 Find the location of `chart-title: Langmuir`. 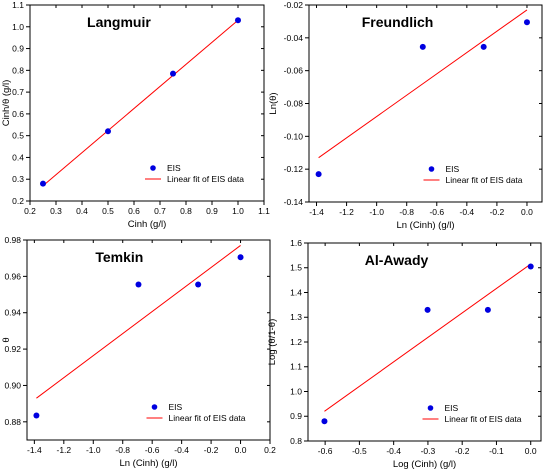

chart-title: Langmuir is located at coordinates (119, 22).